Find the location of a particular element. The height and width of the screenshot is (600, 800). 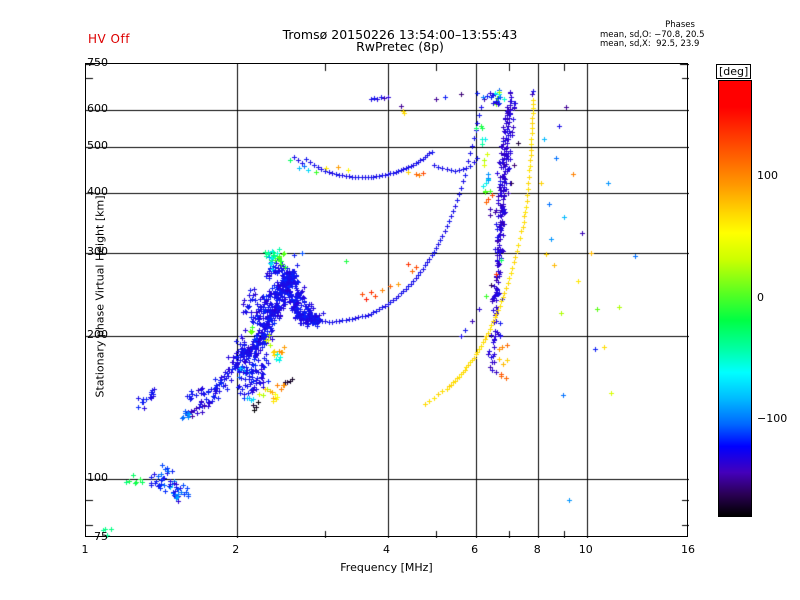

y-tick-label: 75 is located at coordinates (101, 536).